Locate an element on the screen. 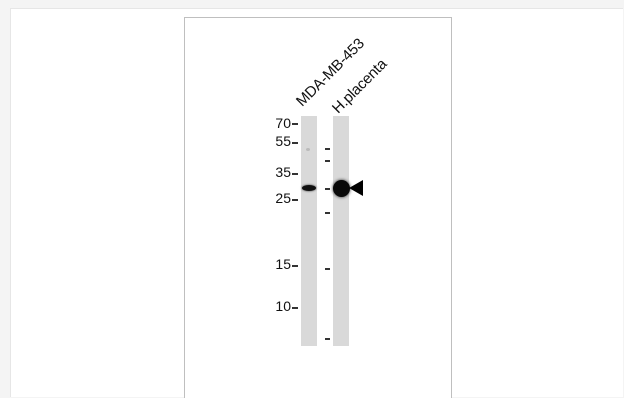 The image size is (624, 398). marker-25-dash is located at coordinates (295, 200).